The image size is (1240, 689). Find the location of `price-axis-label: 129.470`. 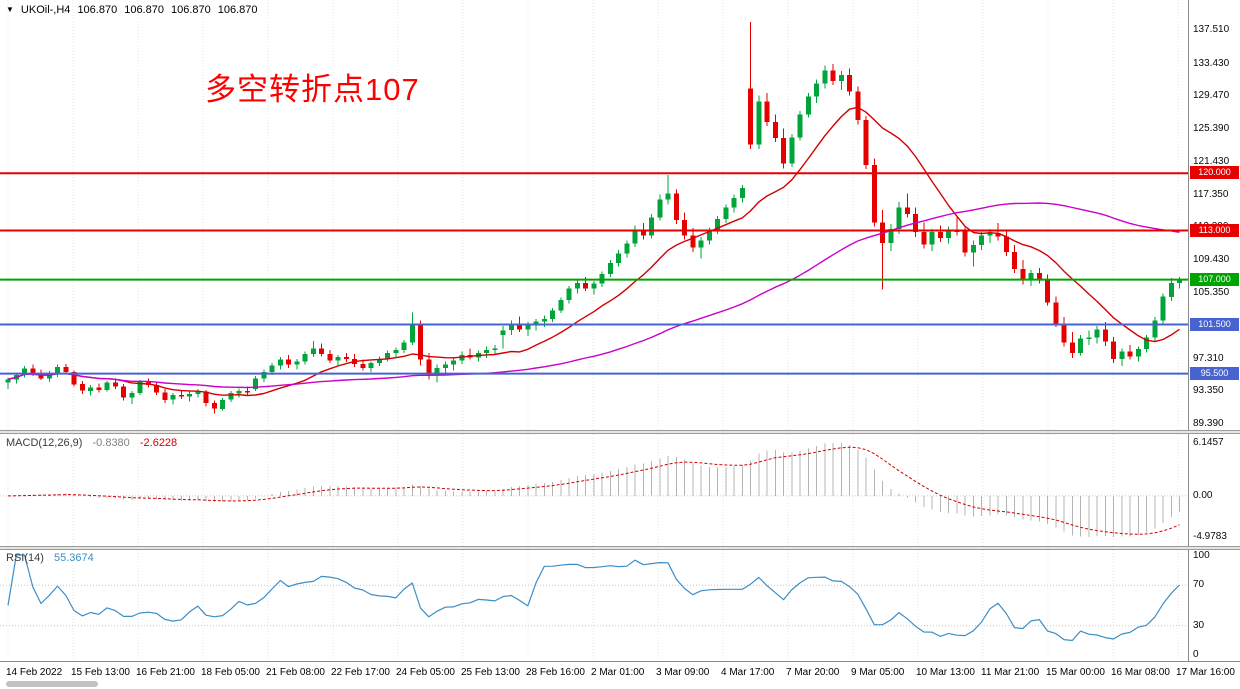

price-axis-label: 129.470 is located at coordinates (1211, 95).